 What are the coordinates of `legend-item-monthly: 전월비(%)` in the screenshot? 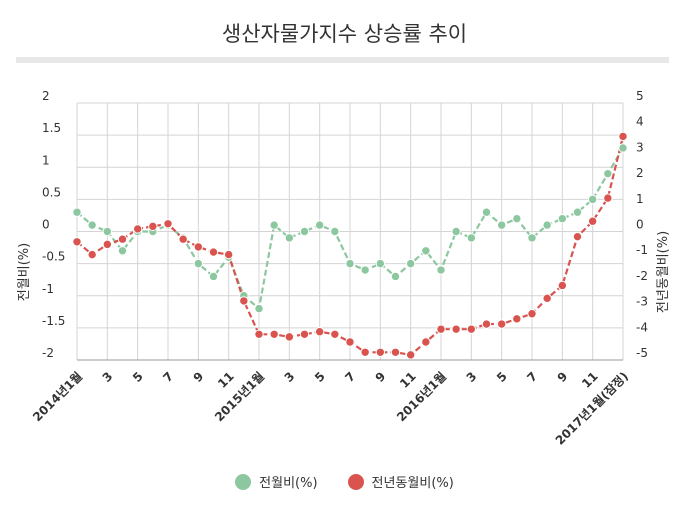 It's located at (276, 481).